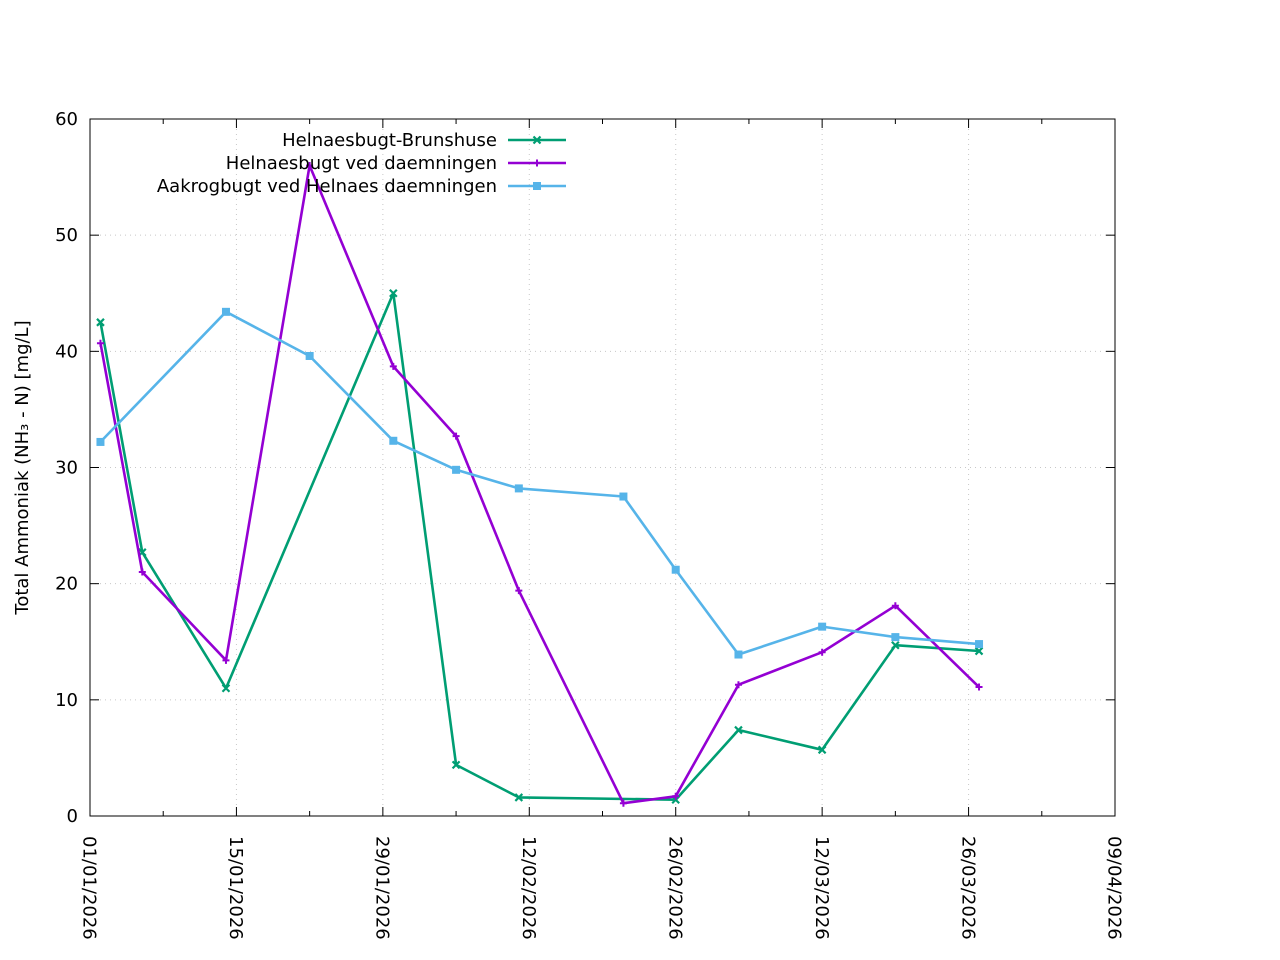  Describe the element at coordinates (389, 140) in the screenshot. I see `legend-label: Helnaesbugt-Brunshuse` at that location.